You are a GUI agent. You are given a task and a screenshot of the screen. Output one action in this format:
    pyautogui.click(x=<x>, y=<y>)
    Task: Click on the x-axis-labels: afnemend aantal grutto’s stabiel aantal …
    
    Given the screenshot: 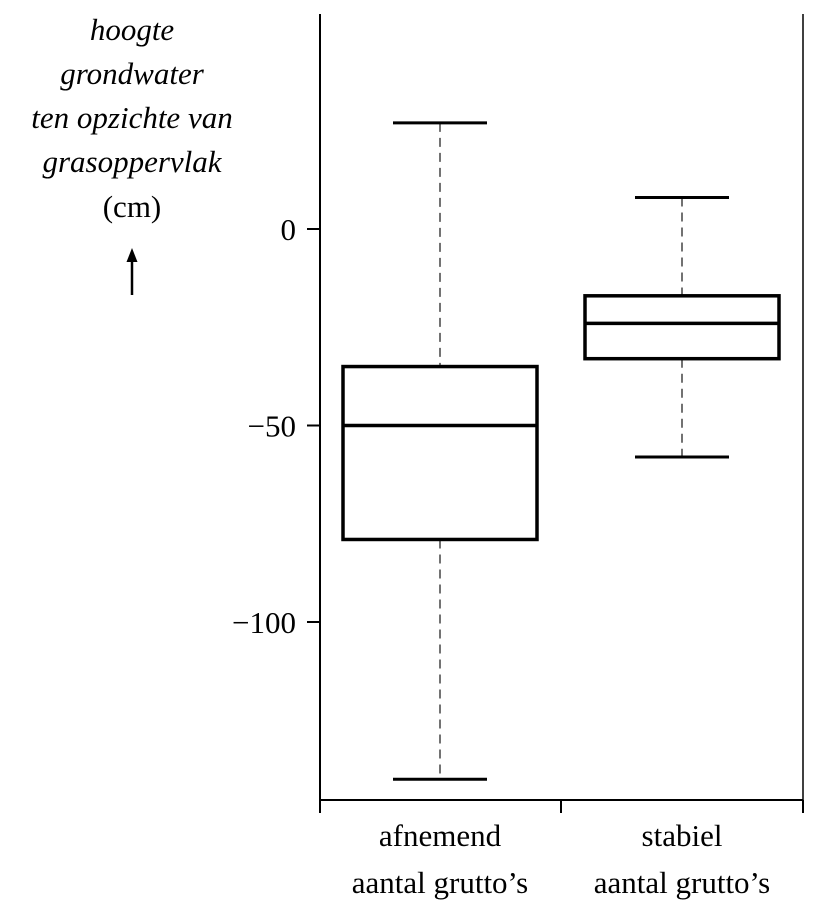 What is the action you would take?
    pyautogui.click(x=561, y=859)
    